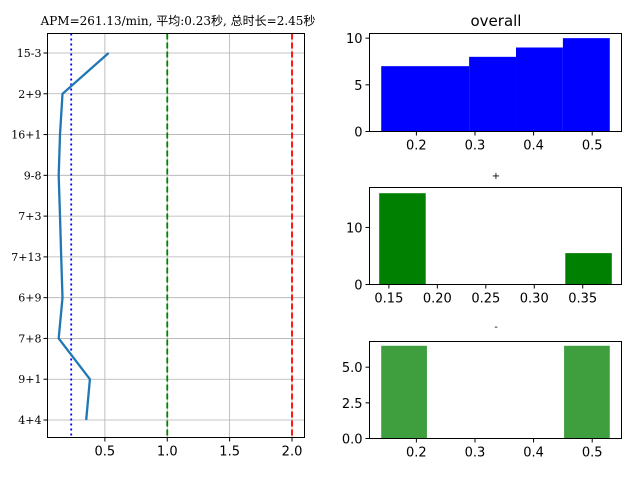 This screenshot has height=477, width=640. What do you see at coordinates (352, 440) in the screenshot?
I see `p3-y-tick-label: 0.0` at bounding box center [352, 440].